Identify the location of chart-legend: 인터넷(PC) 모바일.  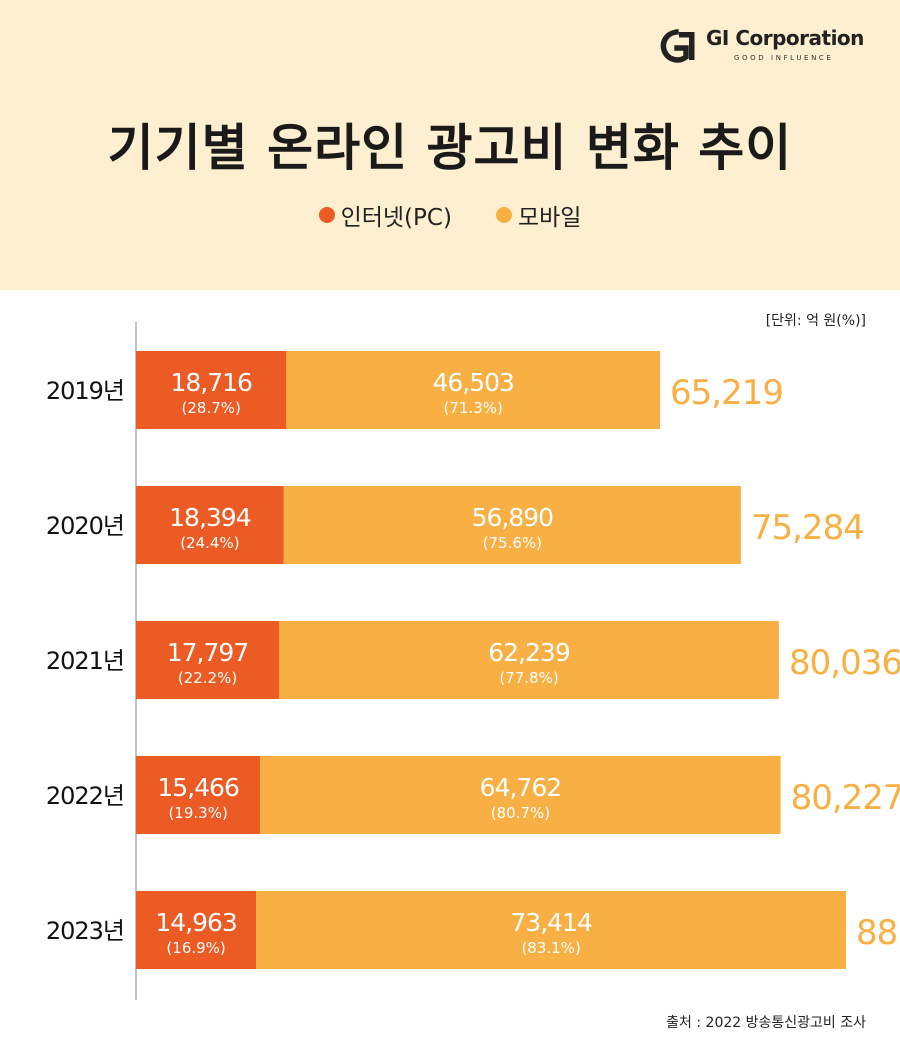
(450, 215).